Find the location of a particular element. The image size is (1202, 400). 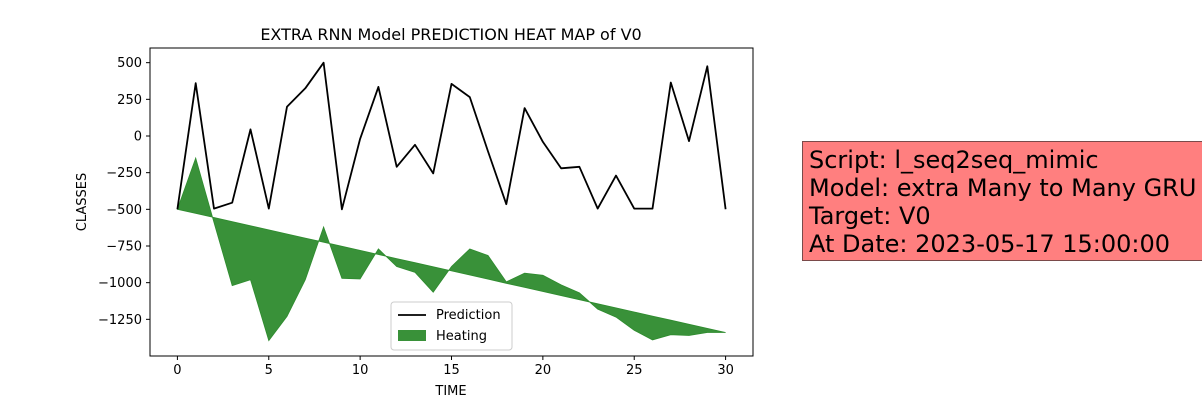

info-target-line: Target: V0 is located at coordinates (870, 216).